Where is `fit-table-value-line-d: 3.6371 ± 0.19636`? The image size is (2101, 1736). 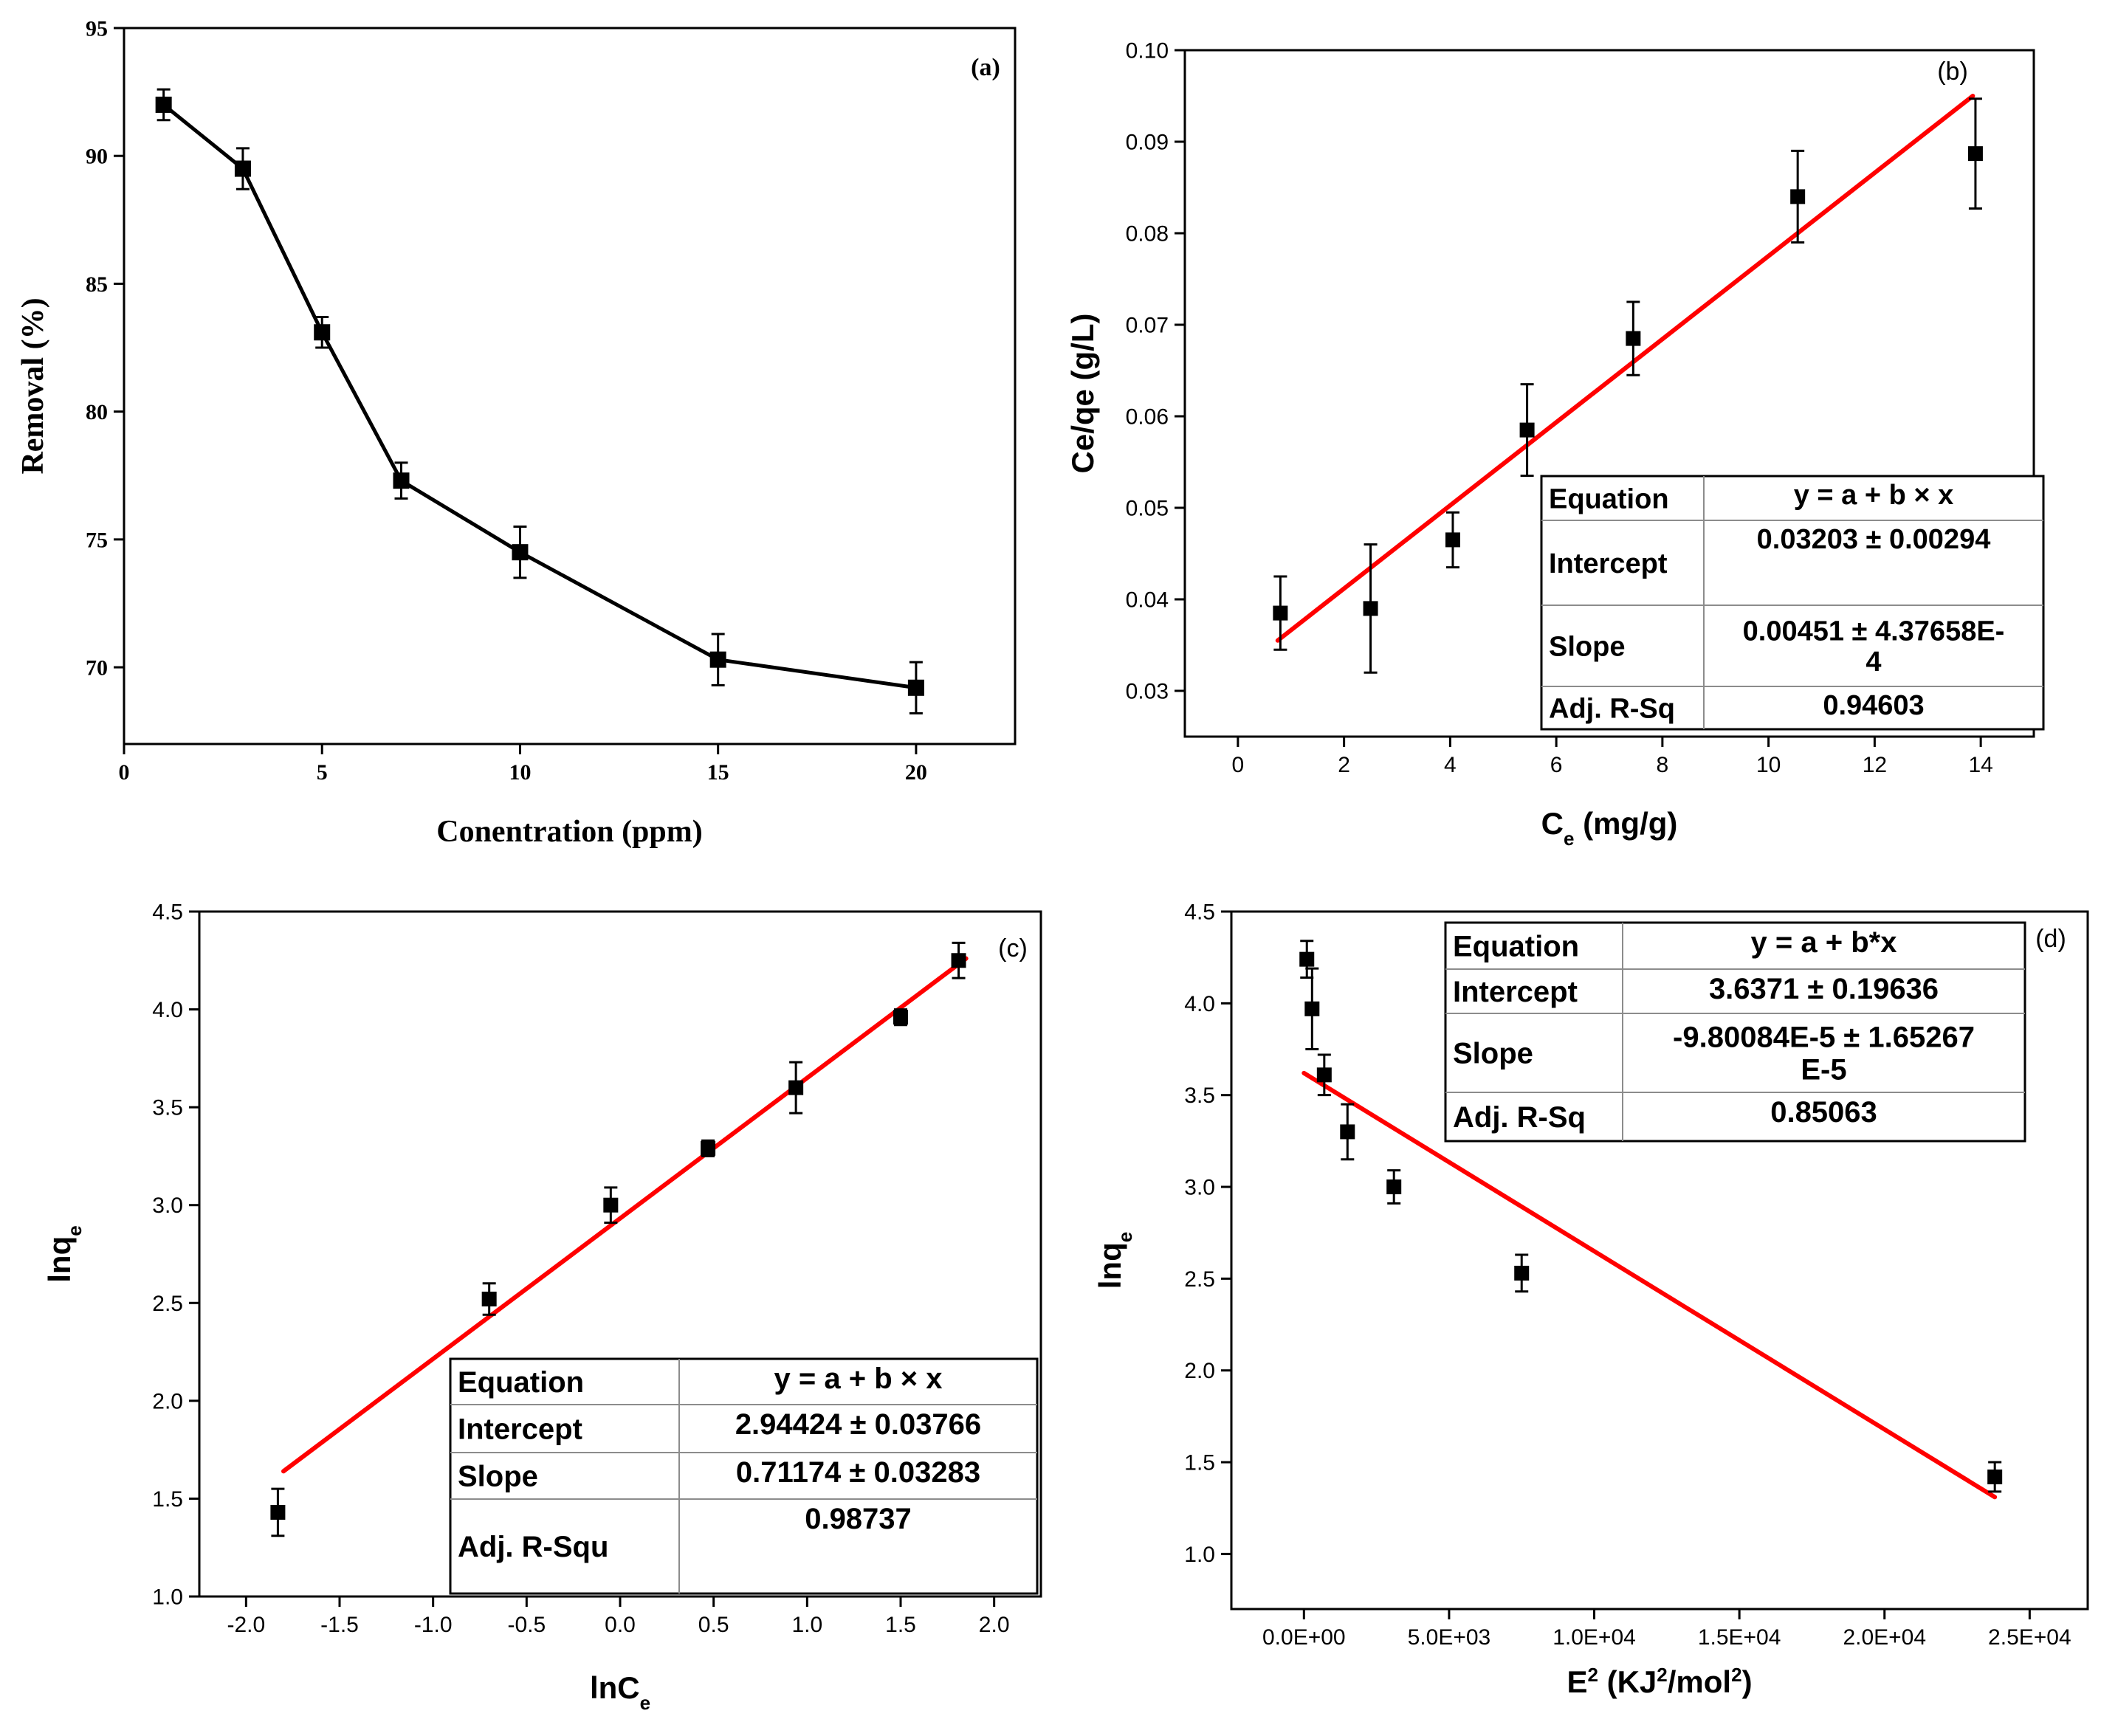
fit-table-value-line-d: 3.6371 ± 0.19636 is located at coordinates (1824, 989).